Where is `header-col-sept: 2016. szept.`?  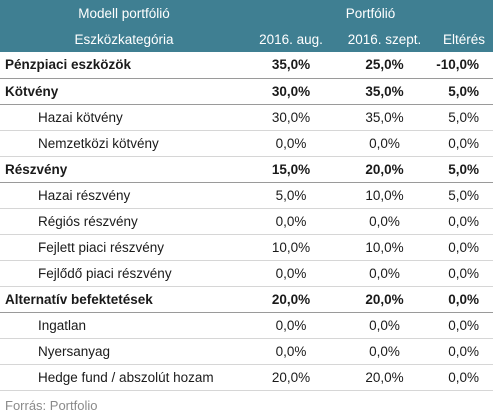
header-col-sept: 2016. szept. is located at coordinates (384, 39).